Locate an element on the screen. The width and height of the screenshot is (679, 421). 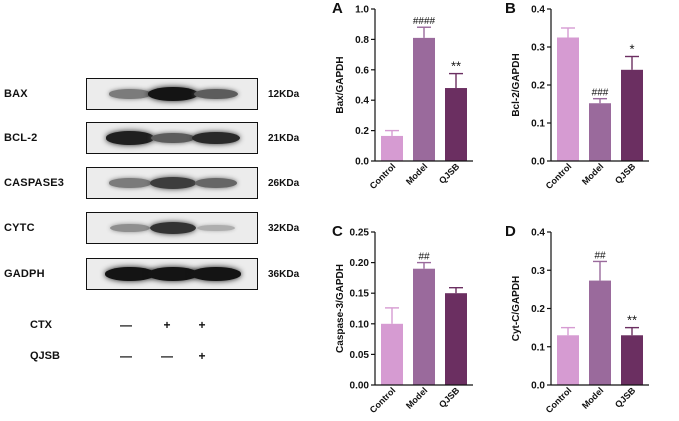
y-tick-label: 0.6 is located at coordinates (362, 70).